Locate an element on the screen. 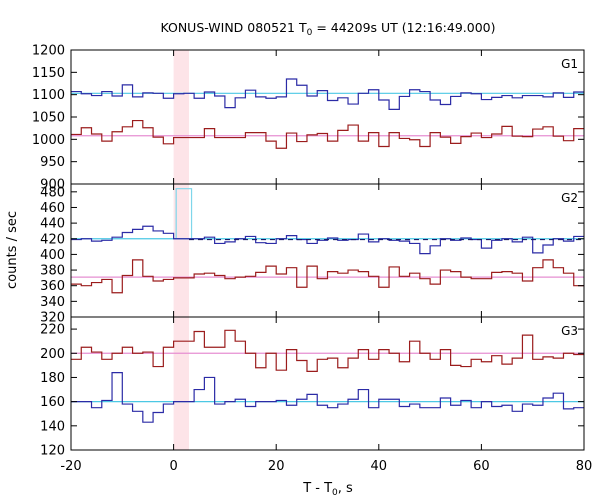 This screenshot has width=600, height=500. y-tick-label: 140 is located at coordinates (52, 426).